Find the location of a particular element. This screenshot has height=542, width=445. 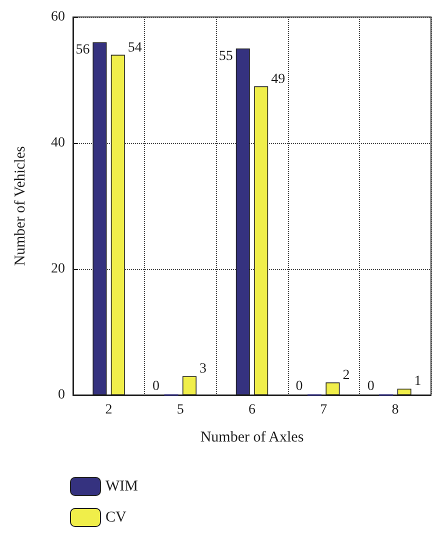

x-tick-label: 5 is located at coordinates (180, 410).